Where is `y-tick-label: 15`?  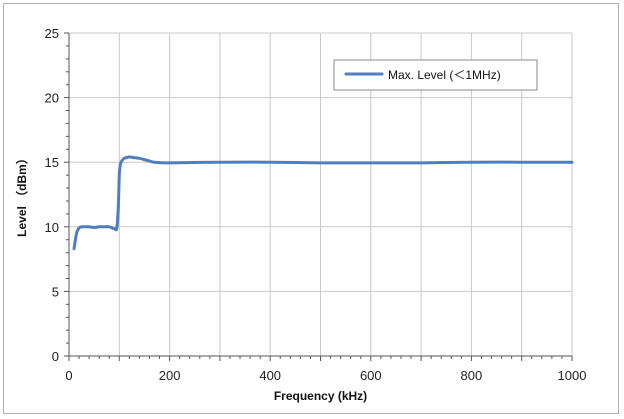
y-tick-label: 15 is located at coordinates (52, 162).